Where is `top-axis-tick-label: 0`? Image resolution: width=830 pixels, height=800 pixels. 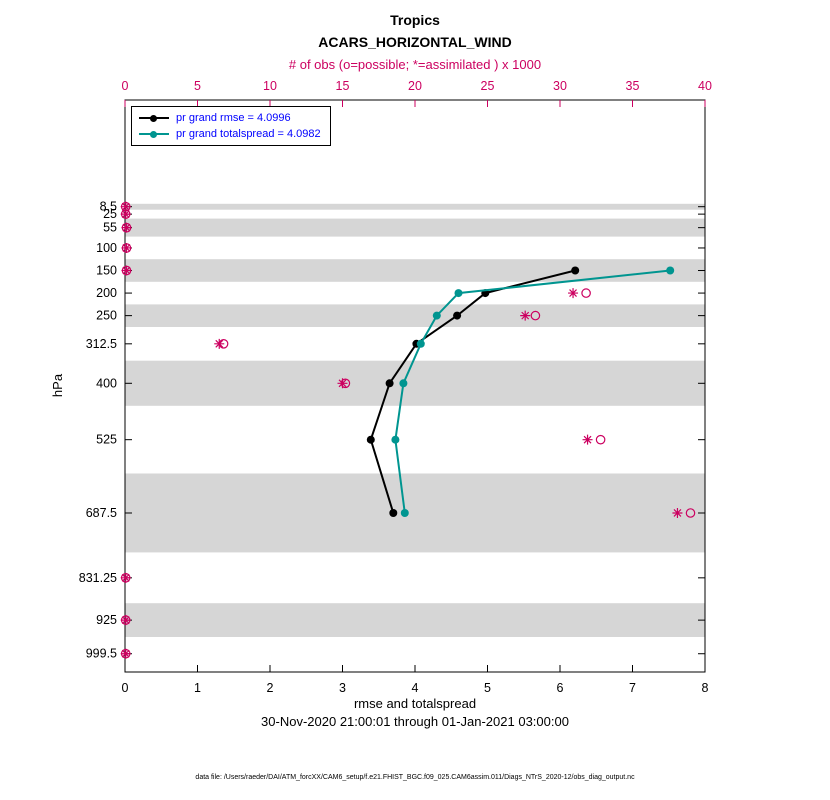
top-axis-tick-label: 0 is located at coordinates (125, 86).